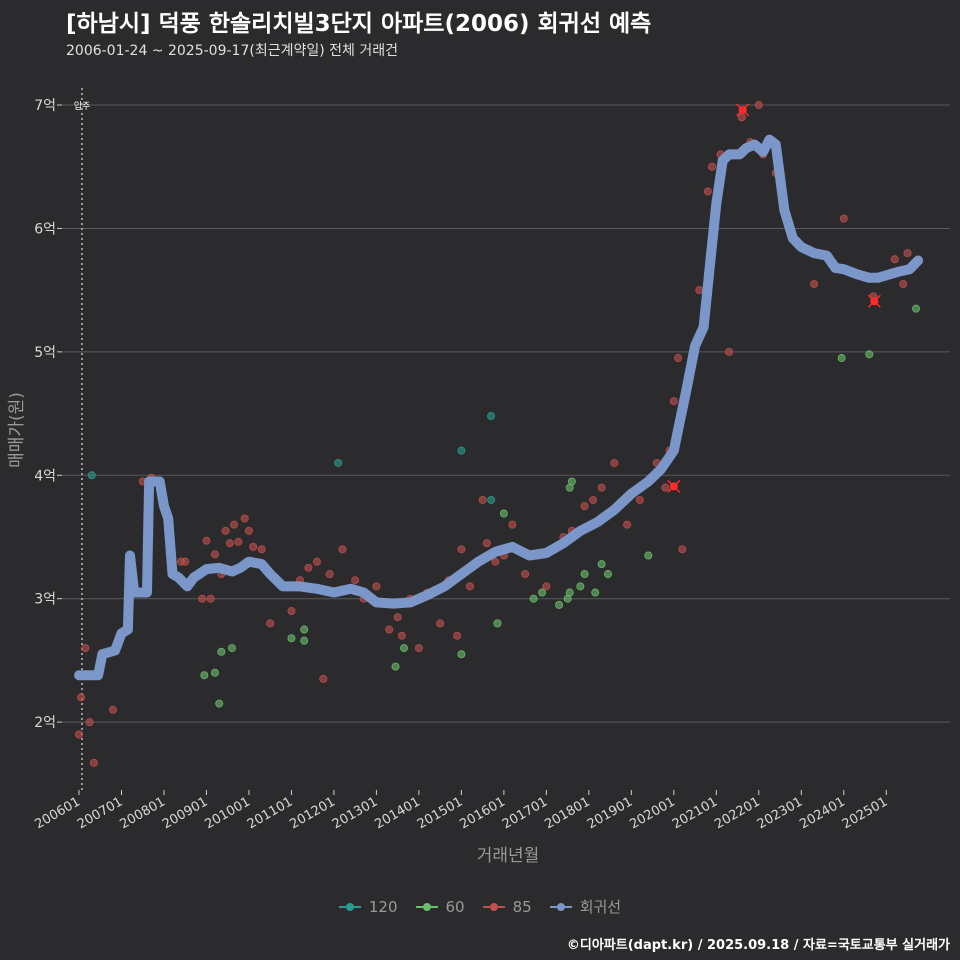  Describe the element at coordinates (359, 24) in the screenshot. I see `chart-title: [하남시] 덕풍 한솔리치빌3단지 아파트(2006) 회귀선 예측` at that location.